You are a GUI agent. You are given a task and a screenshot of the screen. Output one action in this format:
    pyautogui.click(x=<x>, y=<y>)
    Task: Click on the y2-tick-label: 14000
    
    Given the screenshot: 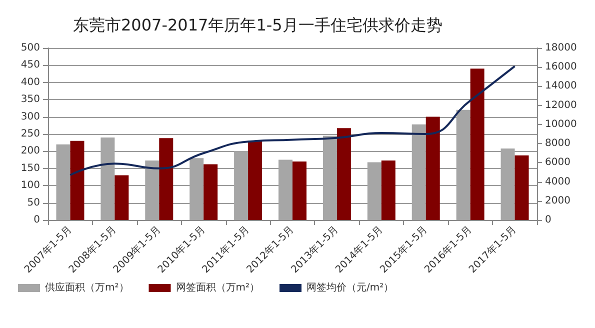 What is the action you would take?
    pyautogui.click(x=561, y=86)
    